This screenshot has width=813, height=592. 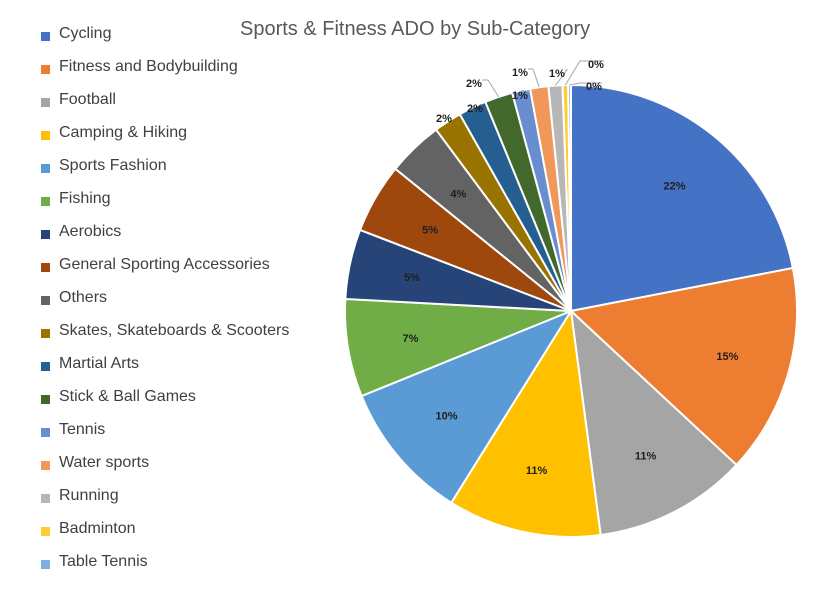 What do you see at coordinates (103, 561) in the screenshot?
I see `legend-label: Table Tennis` at bounding box center [103, 561].